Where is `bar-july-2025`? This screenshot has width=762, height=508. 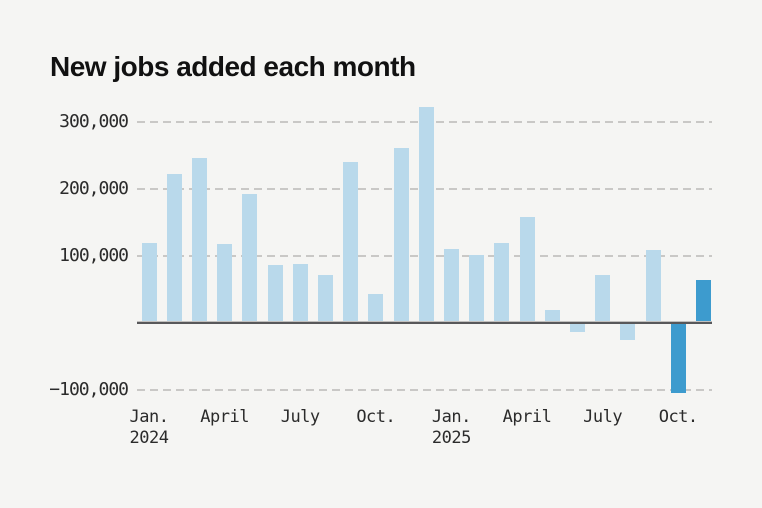 bar-july-2025 is located at coordinates (603, 298).